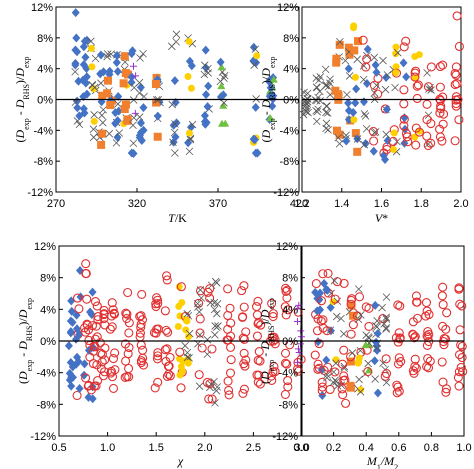 The image size is (474, 469). Describe the element at coordinates (366, 448) in the screenshot. I see `x-tick-label: 0.4` at that location.